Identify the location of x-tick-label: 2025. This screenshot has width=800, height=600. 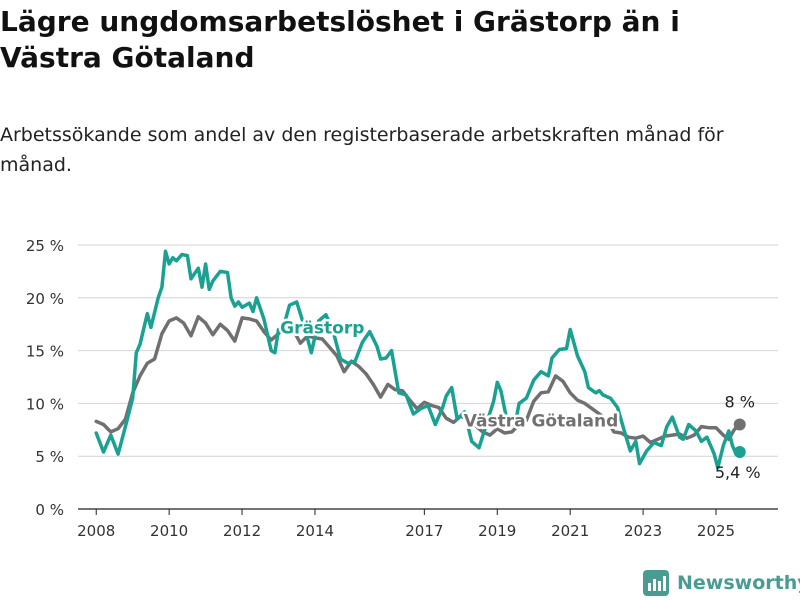
(716, 531).